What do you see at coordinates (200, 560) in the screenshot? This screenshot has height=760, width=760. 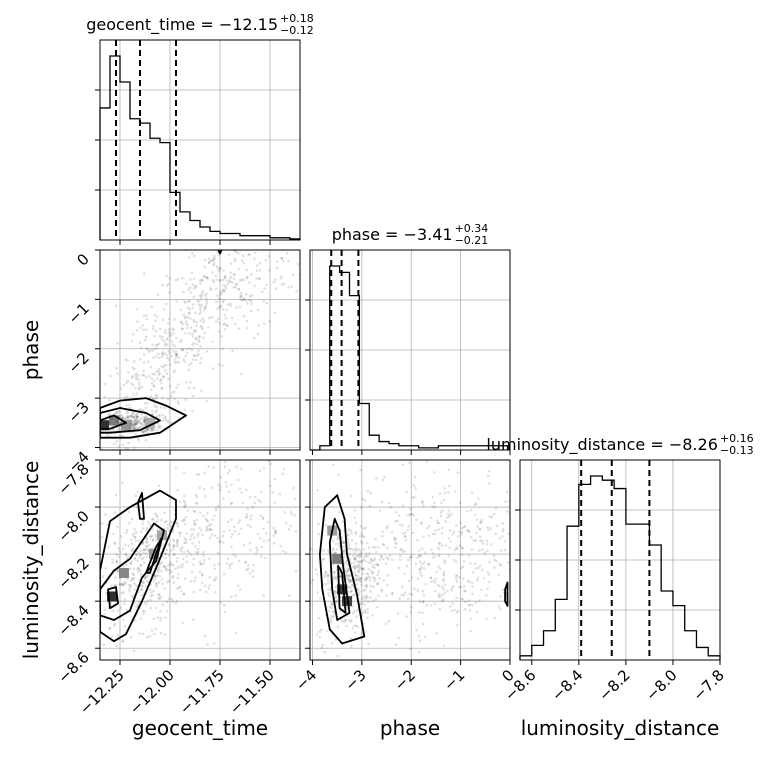 I see `panel-frame-luminosity_distance_vs_geocent_time` at bounding box center [200, 560].